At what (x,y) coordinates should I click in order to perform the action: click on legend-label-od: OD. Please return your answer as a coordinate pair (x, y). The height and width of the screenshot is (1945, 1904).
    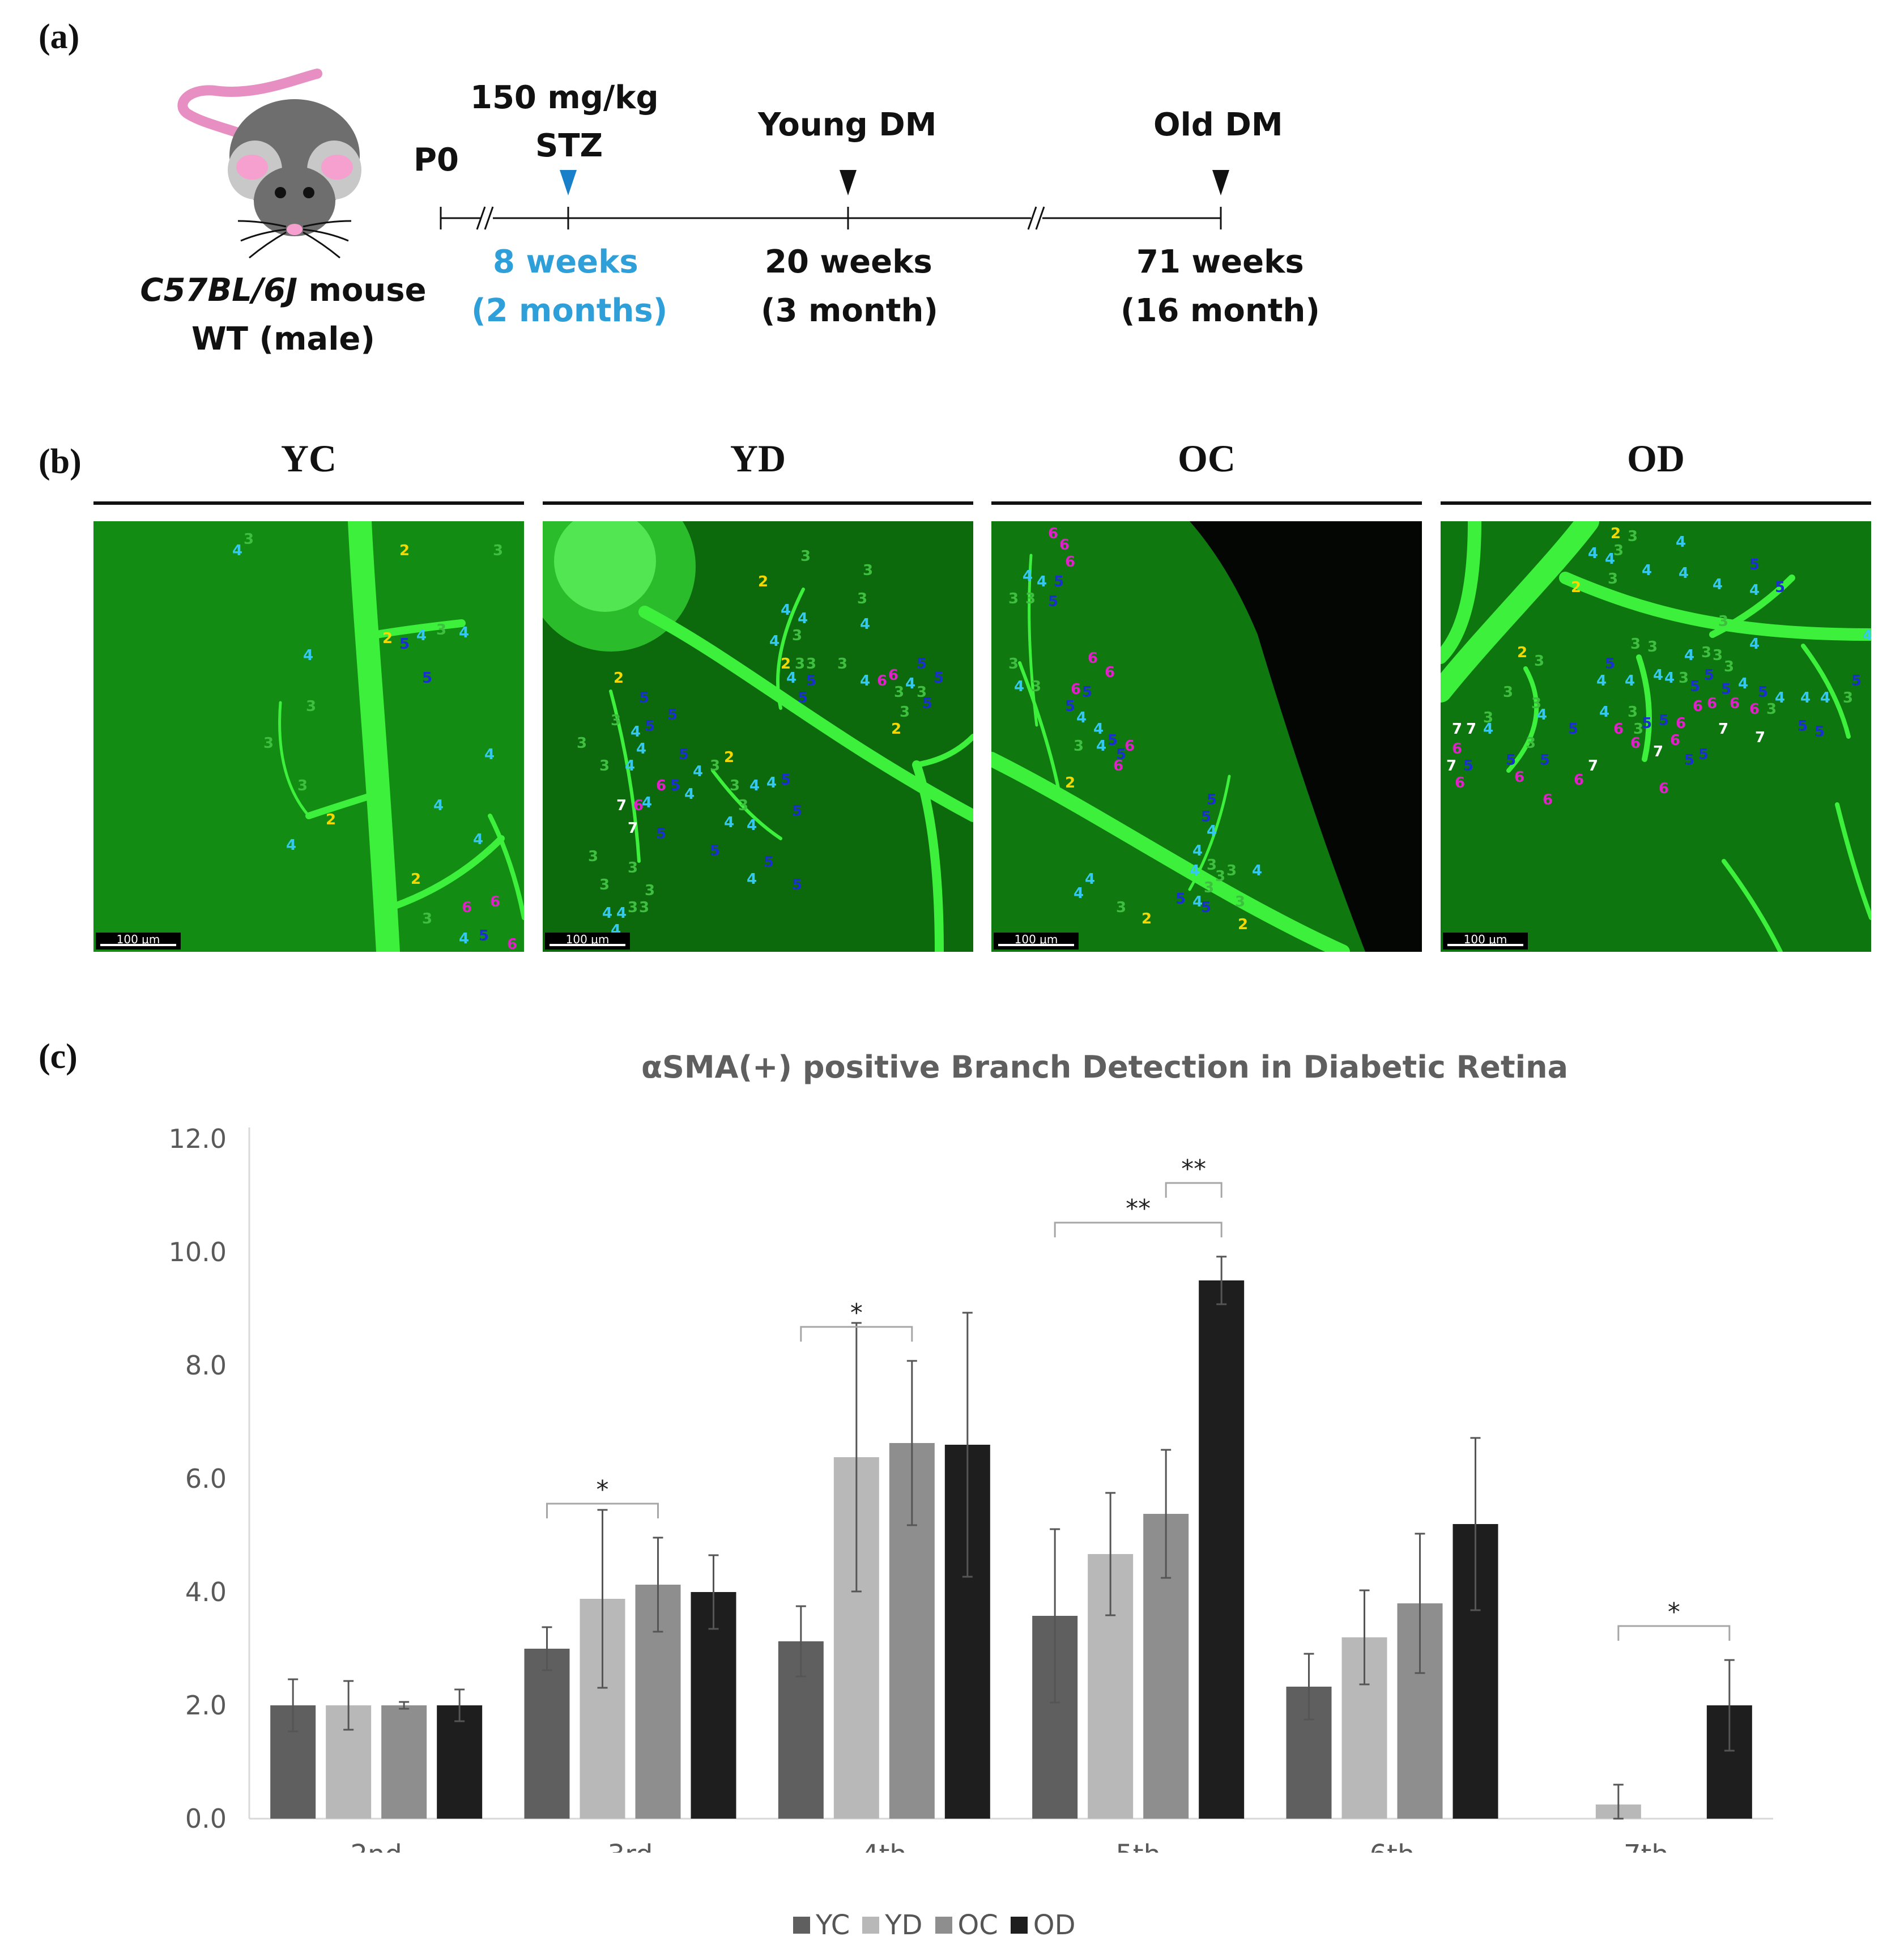
    Looking at the image, I should click on (1054, 1925).